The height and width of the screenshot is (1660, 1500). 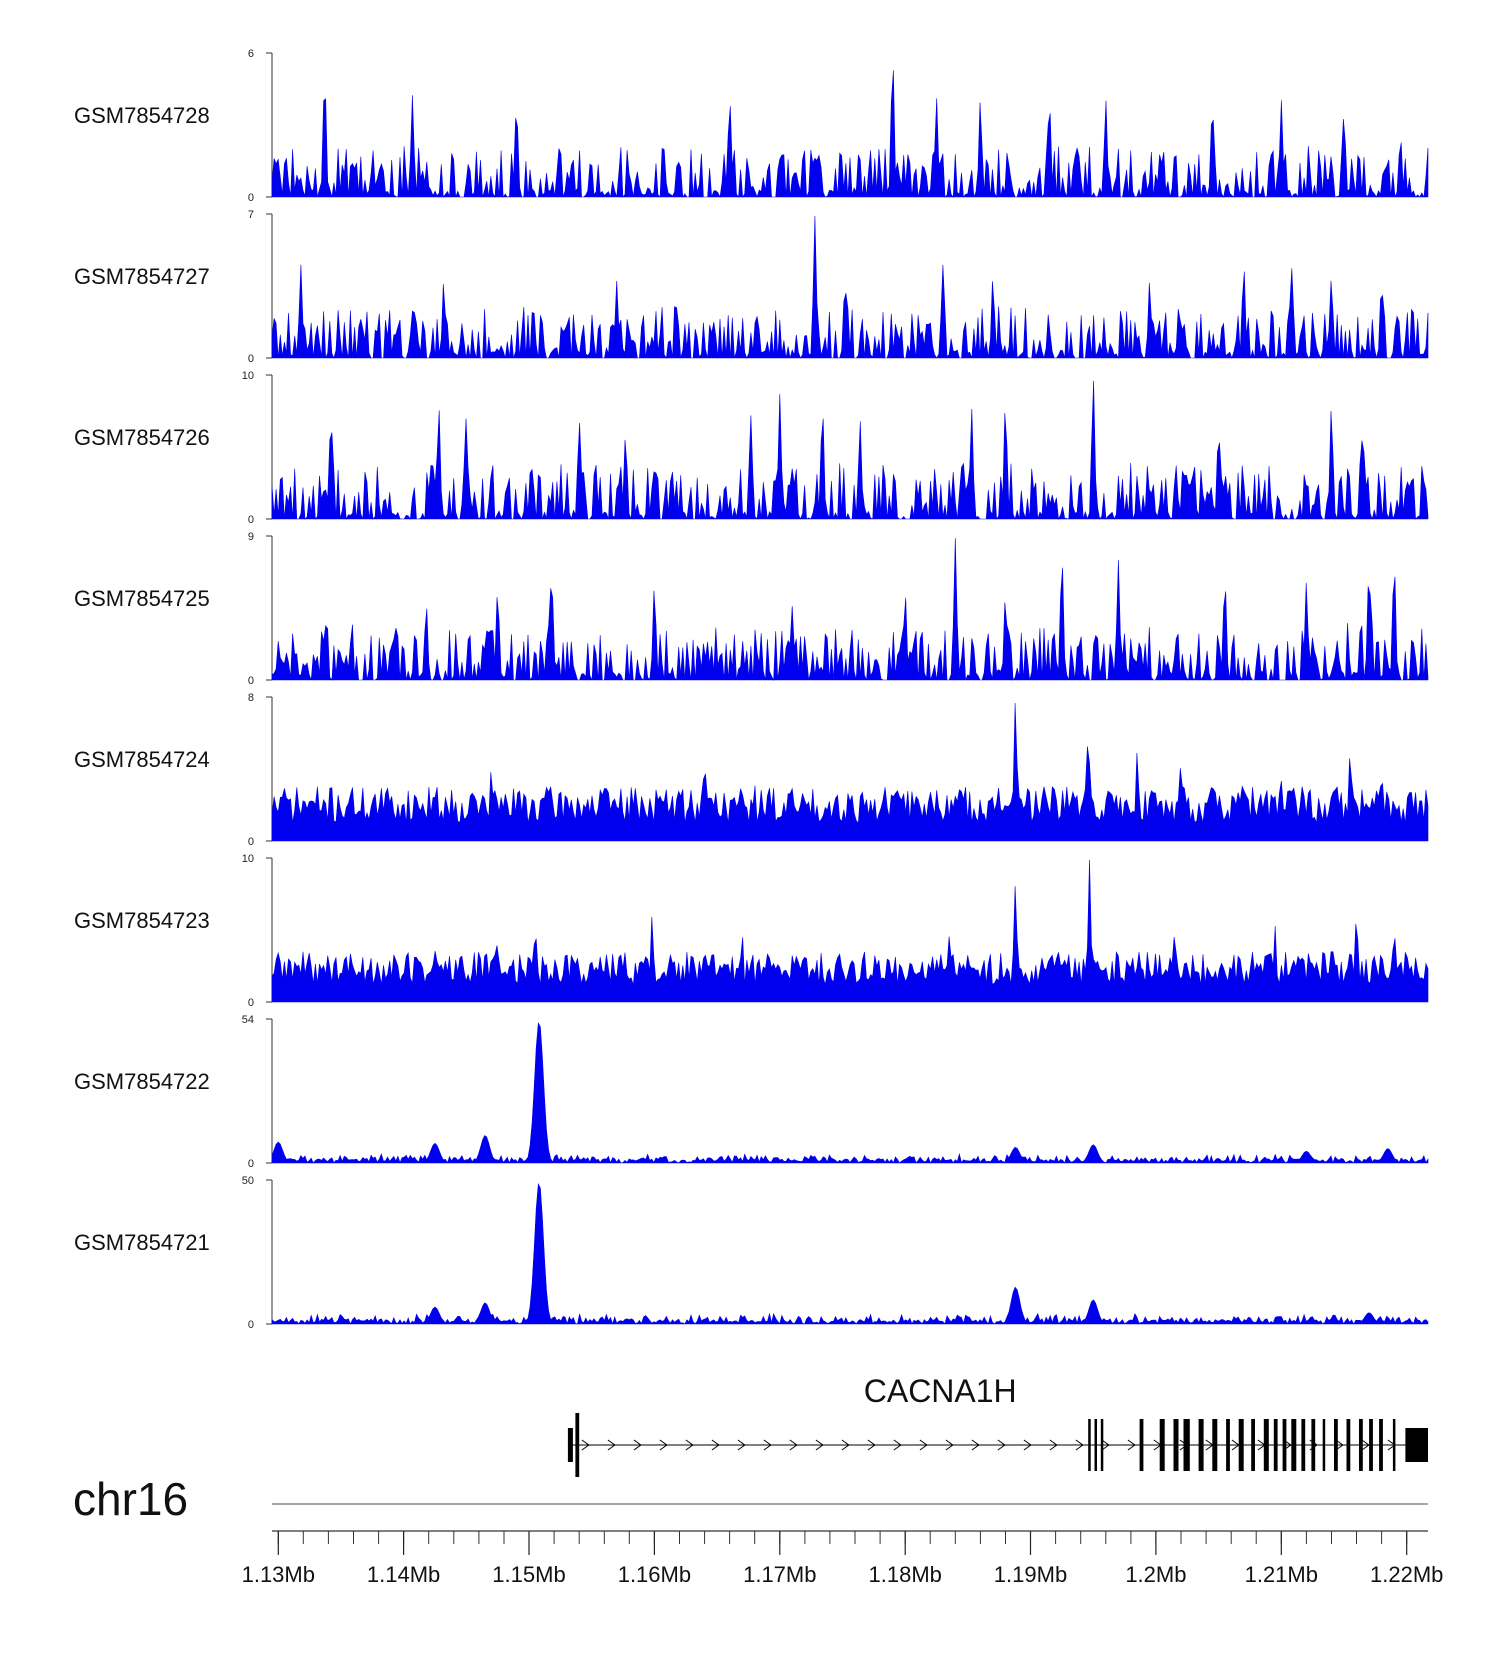 I want to click on track-label: GSM7854721, so click(x=142, y=1242).